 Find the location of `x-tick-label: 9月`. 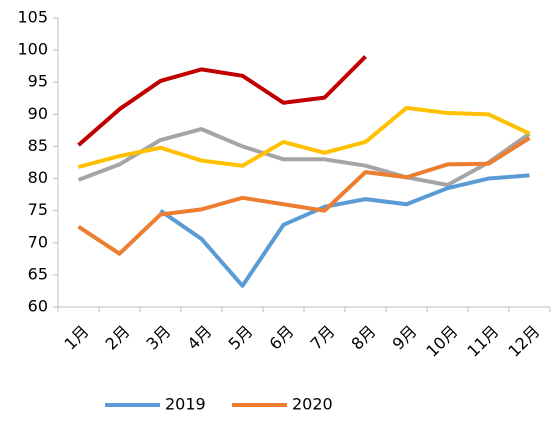

x-tick-label: 9月 is located at coordinates (405, 338).